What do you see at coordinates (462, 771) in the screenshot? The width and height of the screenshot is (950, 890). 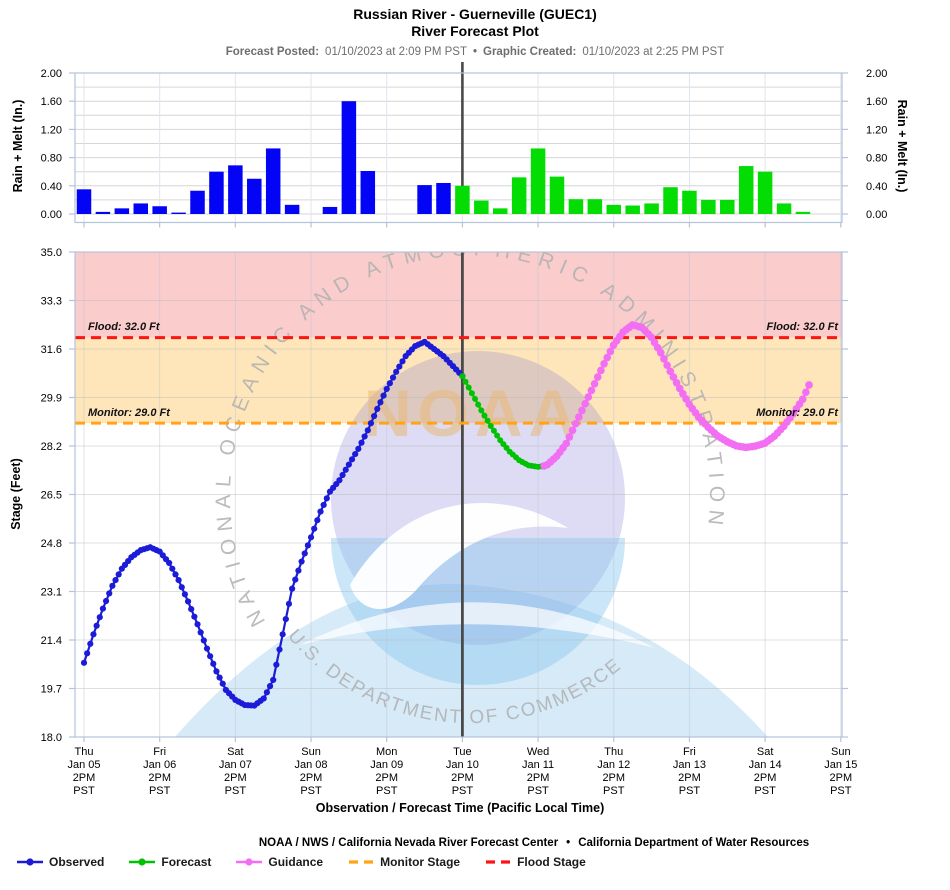 I see `date-tick-label: Tue Jan 10 2PM PST` at bounding box center [462, 771].